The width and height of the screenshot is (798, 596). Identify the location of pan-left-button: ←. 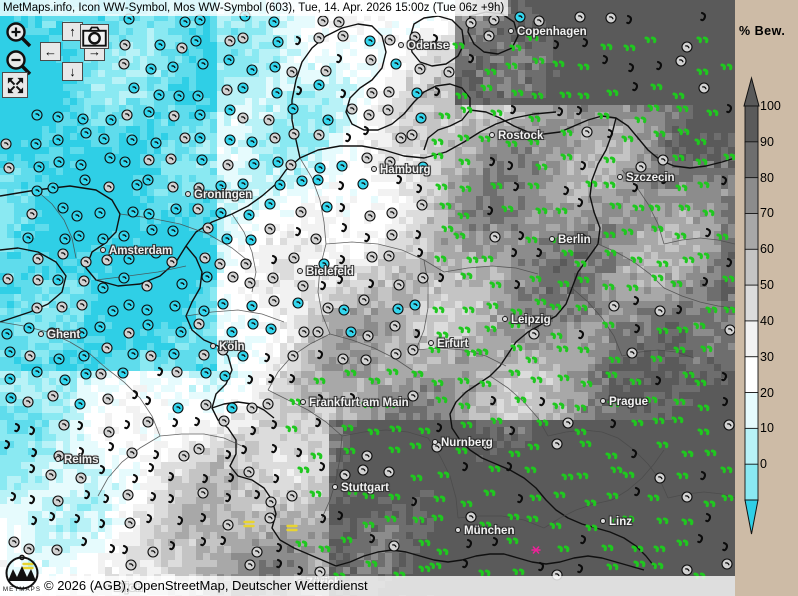
(50, 51).